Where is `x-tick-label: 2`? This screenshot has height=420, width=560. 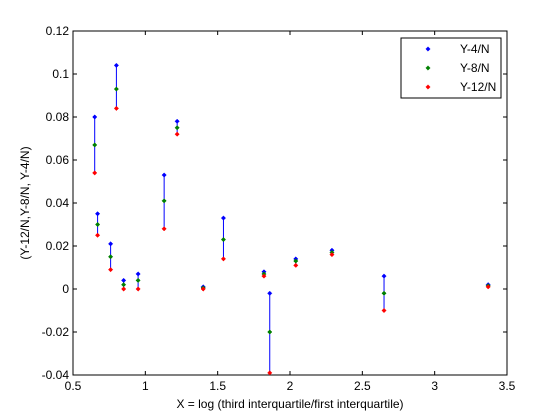 x-tick-label: 2 is located at coordinates (290, 386).